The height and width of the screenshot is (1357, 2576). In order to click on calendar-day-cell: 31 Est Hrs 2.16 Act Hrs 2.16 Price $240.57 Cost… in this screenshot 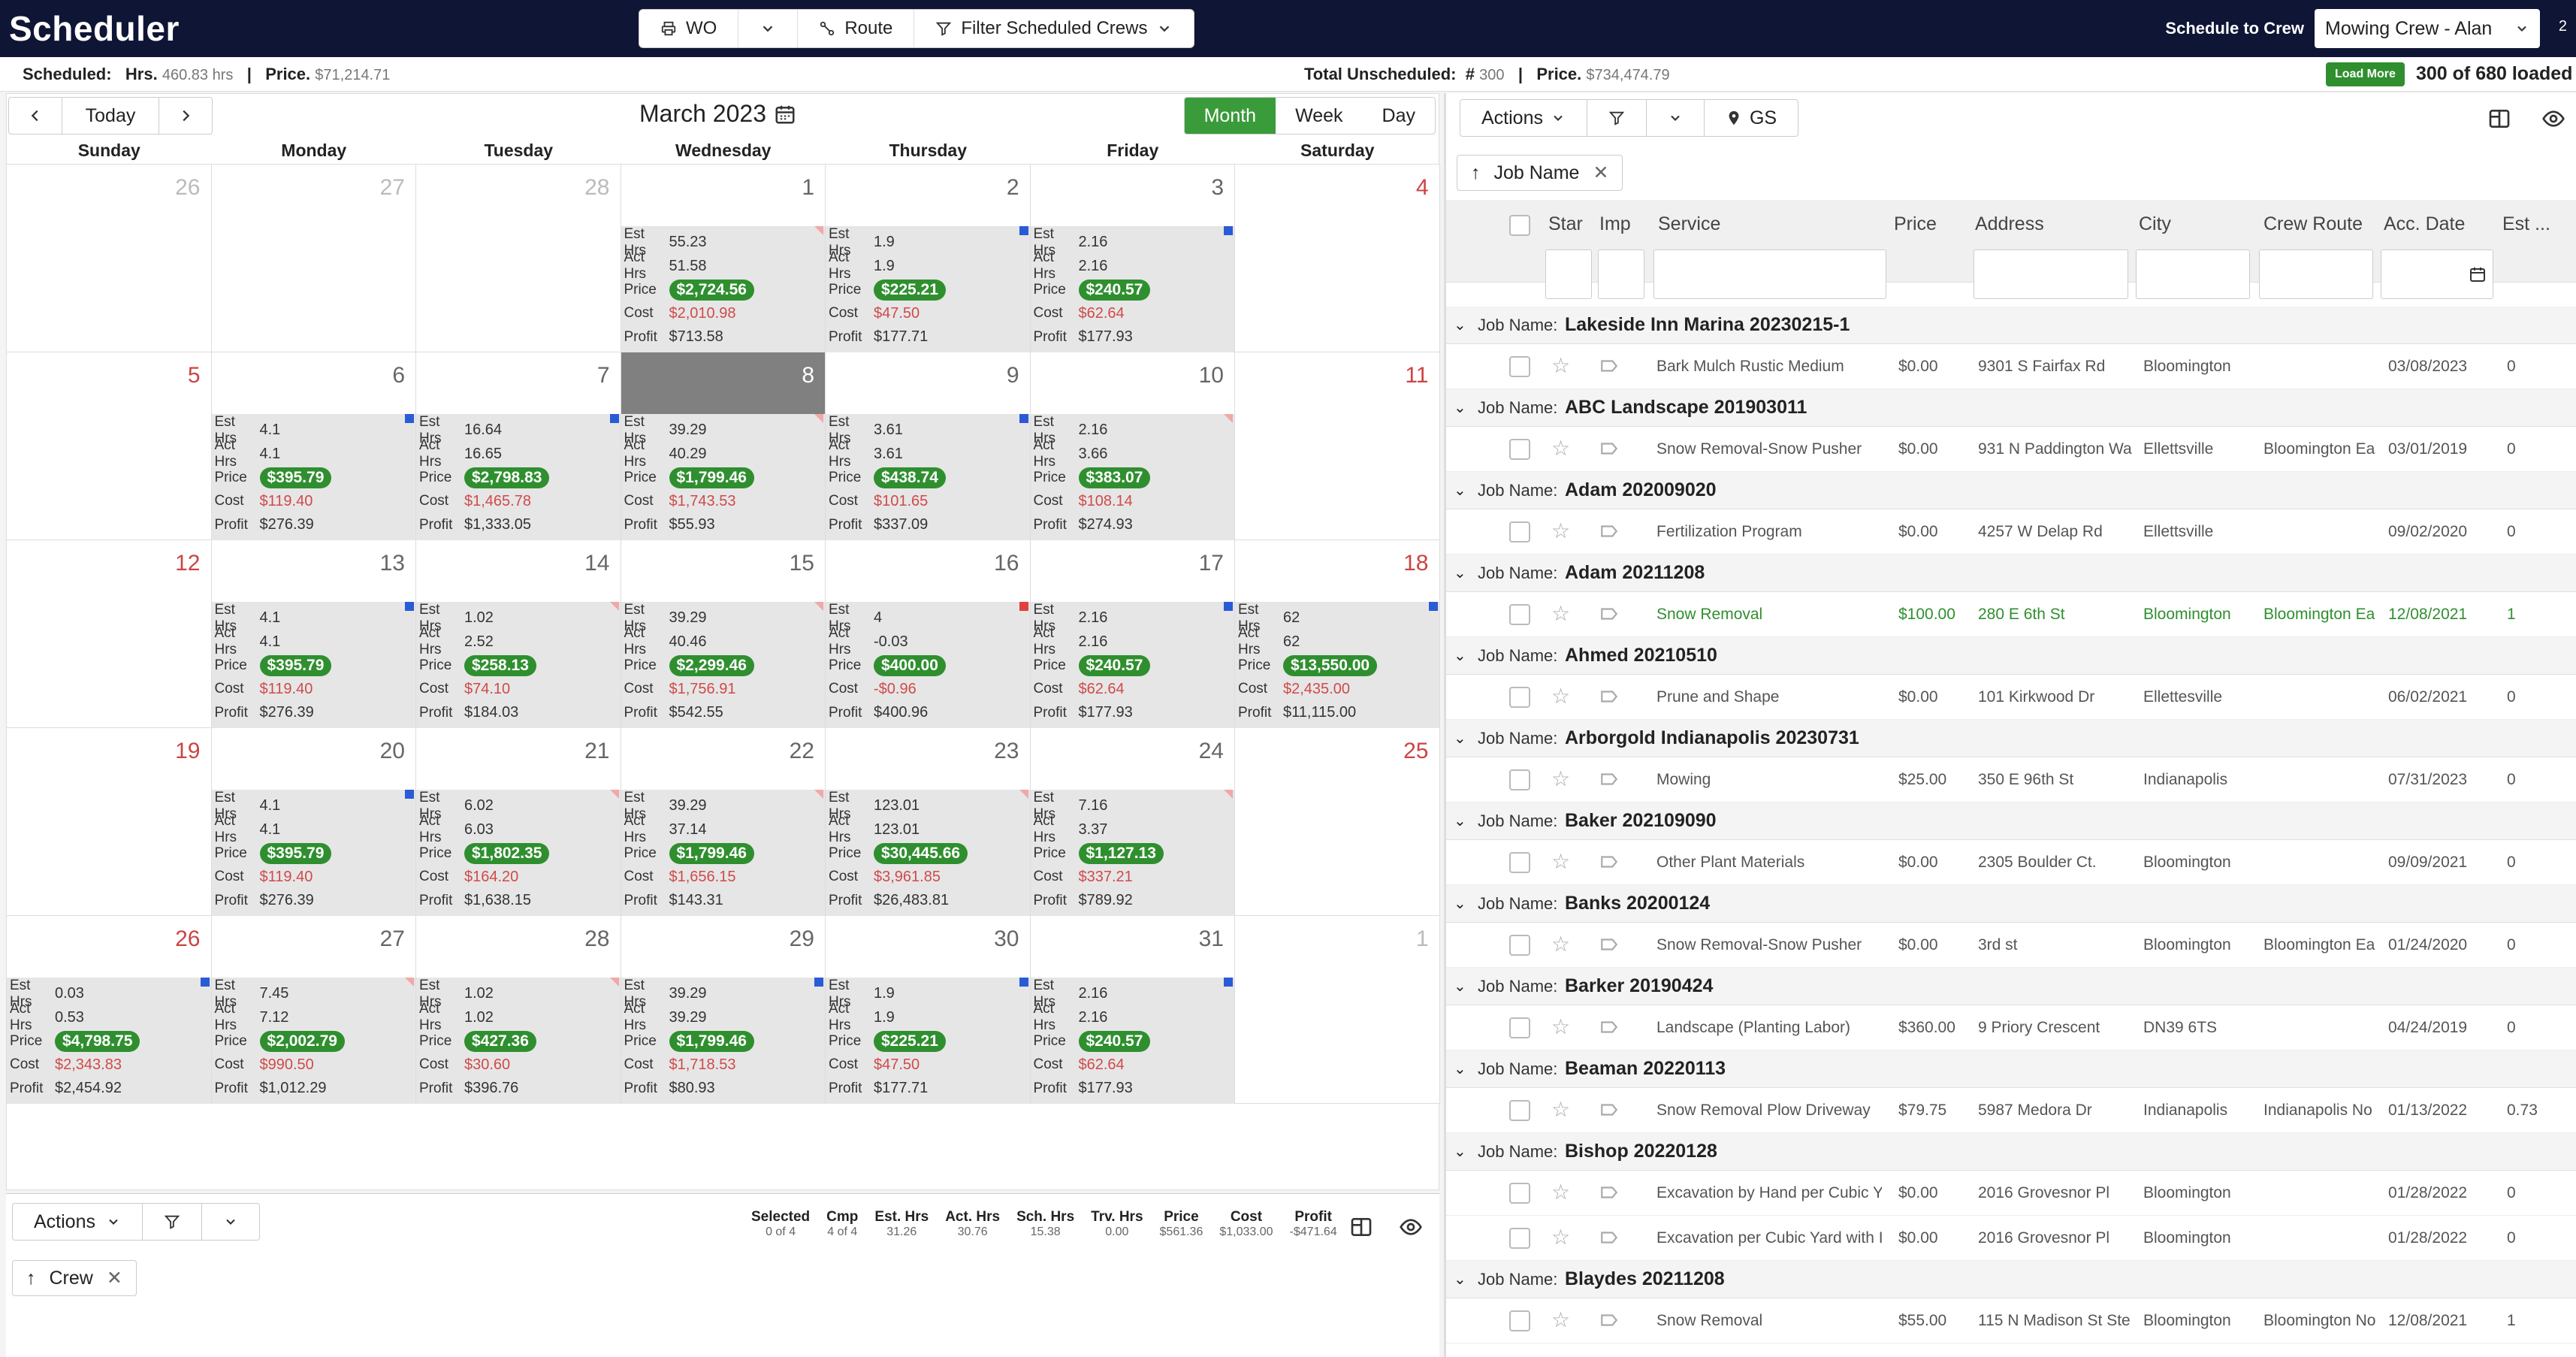, I will do `click(1132, 1010)`.